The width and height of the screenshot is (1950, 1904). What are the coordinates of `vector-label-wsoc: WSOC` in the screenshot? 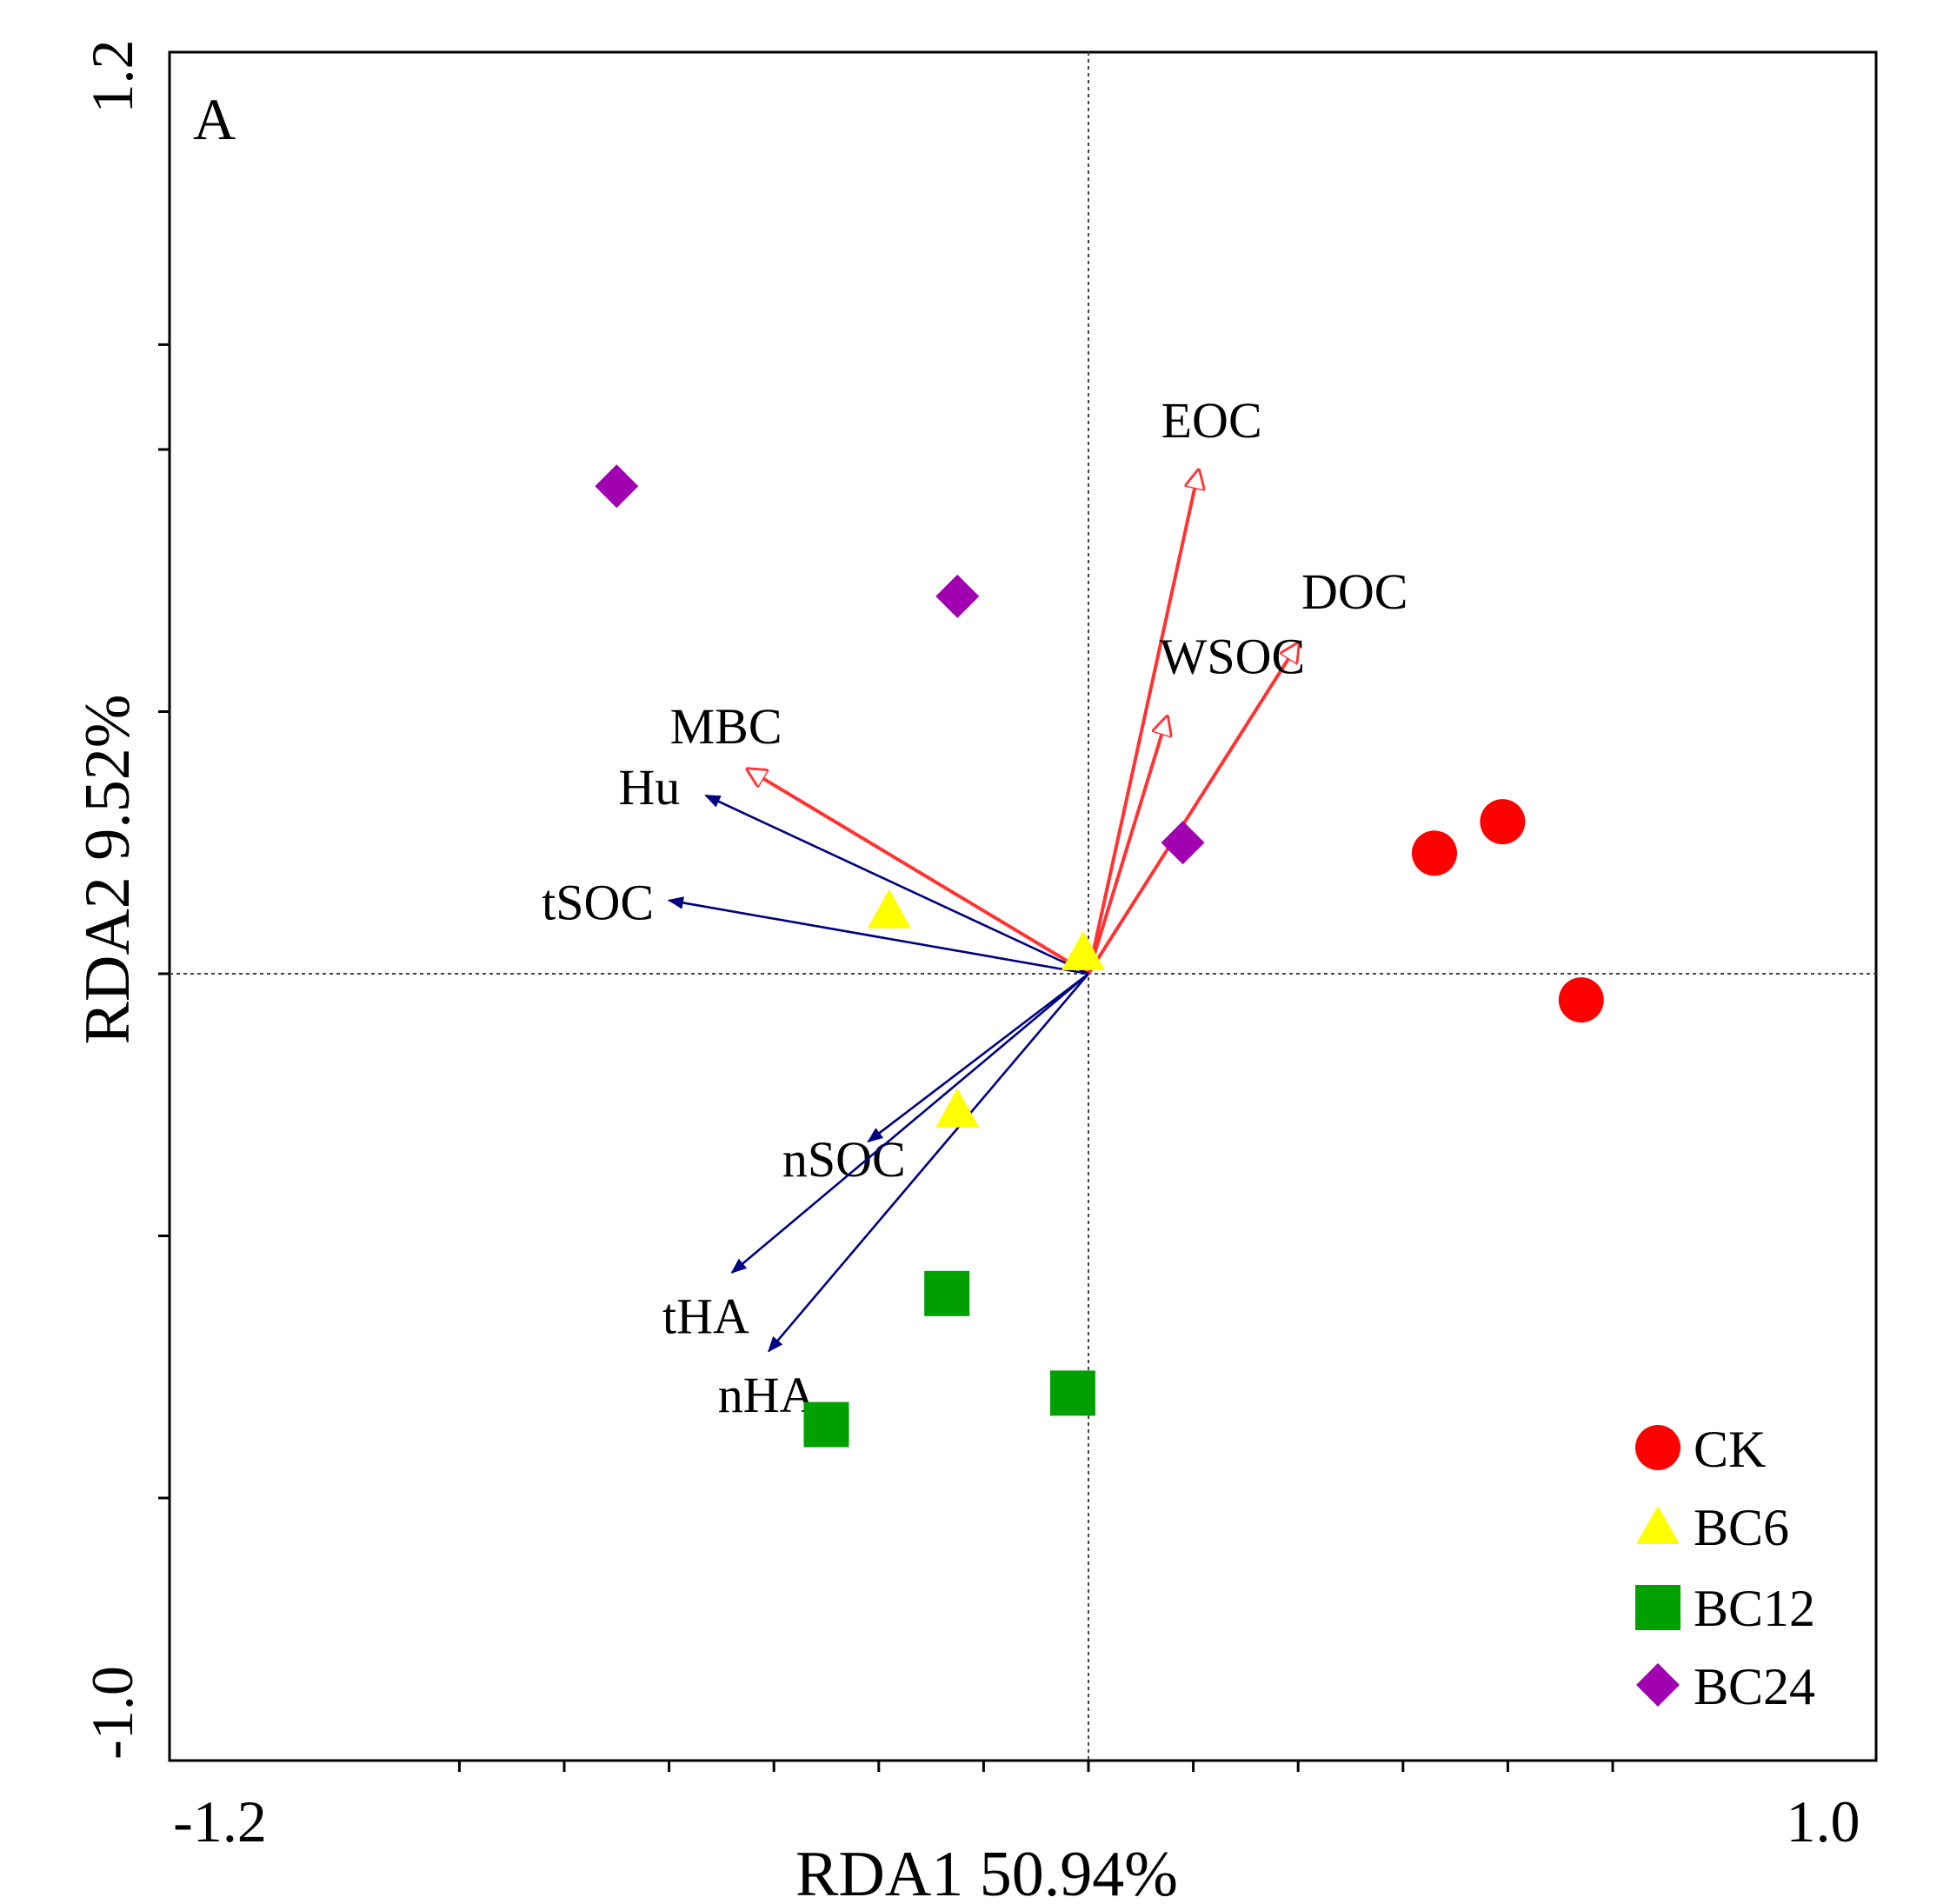 It's located at (1233, 657).